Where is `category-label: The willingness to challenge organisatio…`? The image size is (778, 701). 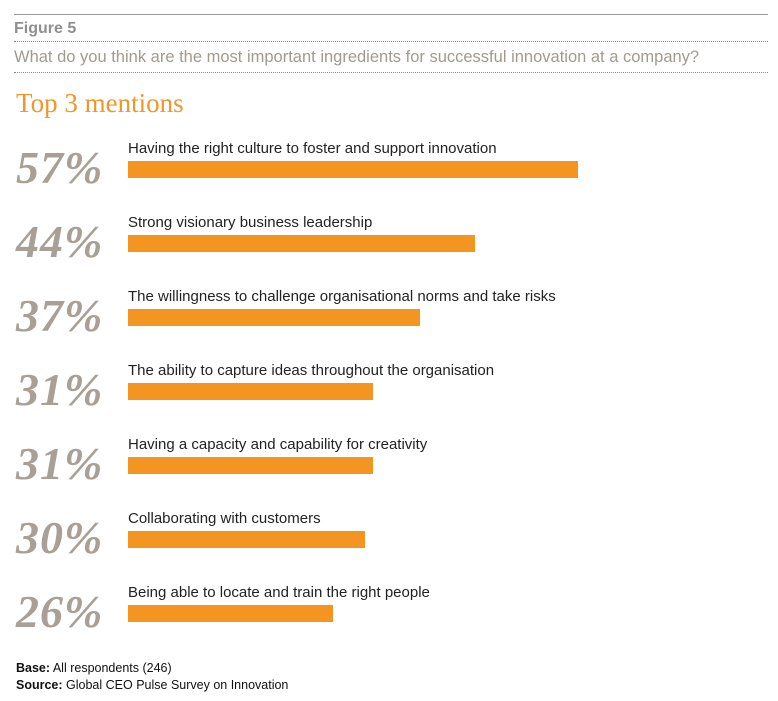
category-label: The willingness to challenge organisatio… is located at coordinates (342, 296).